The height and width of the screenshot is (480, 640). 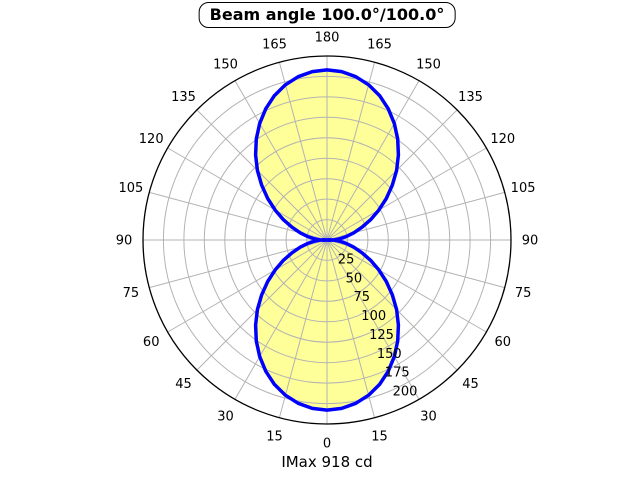 What do you see at coordinates (389, 354) in the screenshot?
I see `r-tick-label: 150` at bounding box center [389, 354].